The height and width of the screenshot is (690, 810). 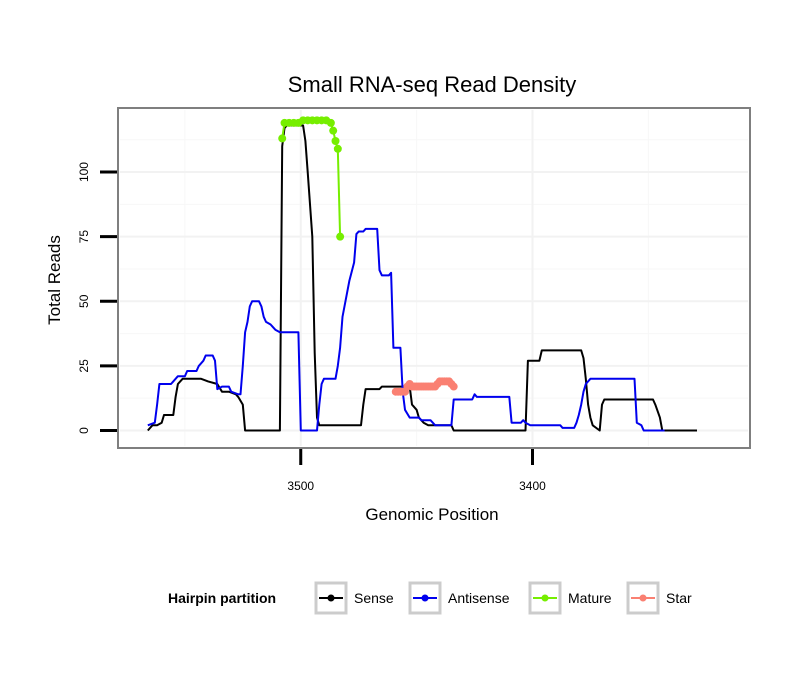 I want to click on y-tick-label: 100, so click(x=84, y=172).